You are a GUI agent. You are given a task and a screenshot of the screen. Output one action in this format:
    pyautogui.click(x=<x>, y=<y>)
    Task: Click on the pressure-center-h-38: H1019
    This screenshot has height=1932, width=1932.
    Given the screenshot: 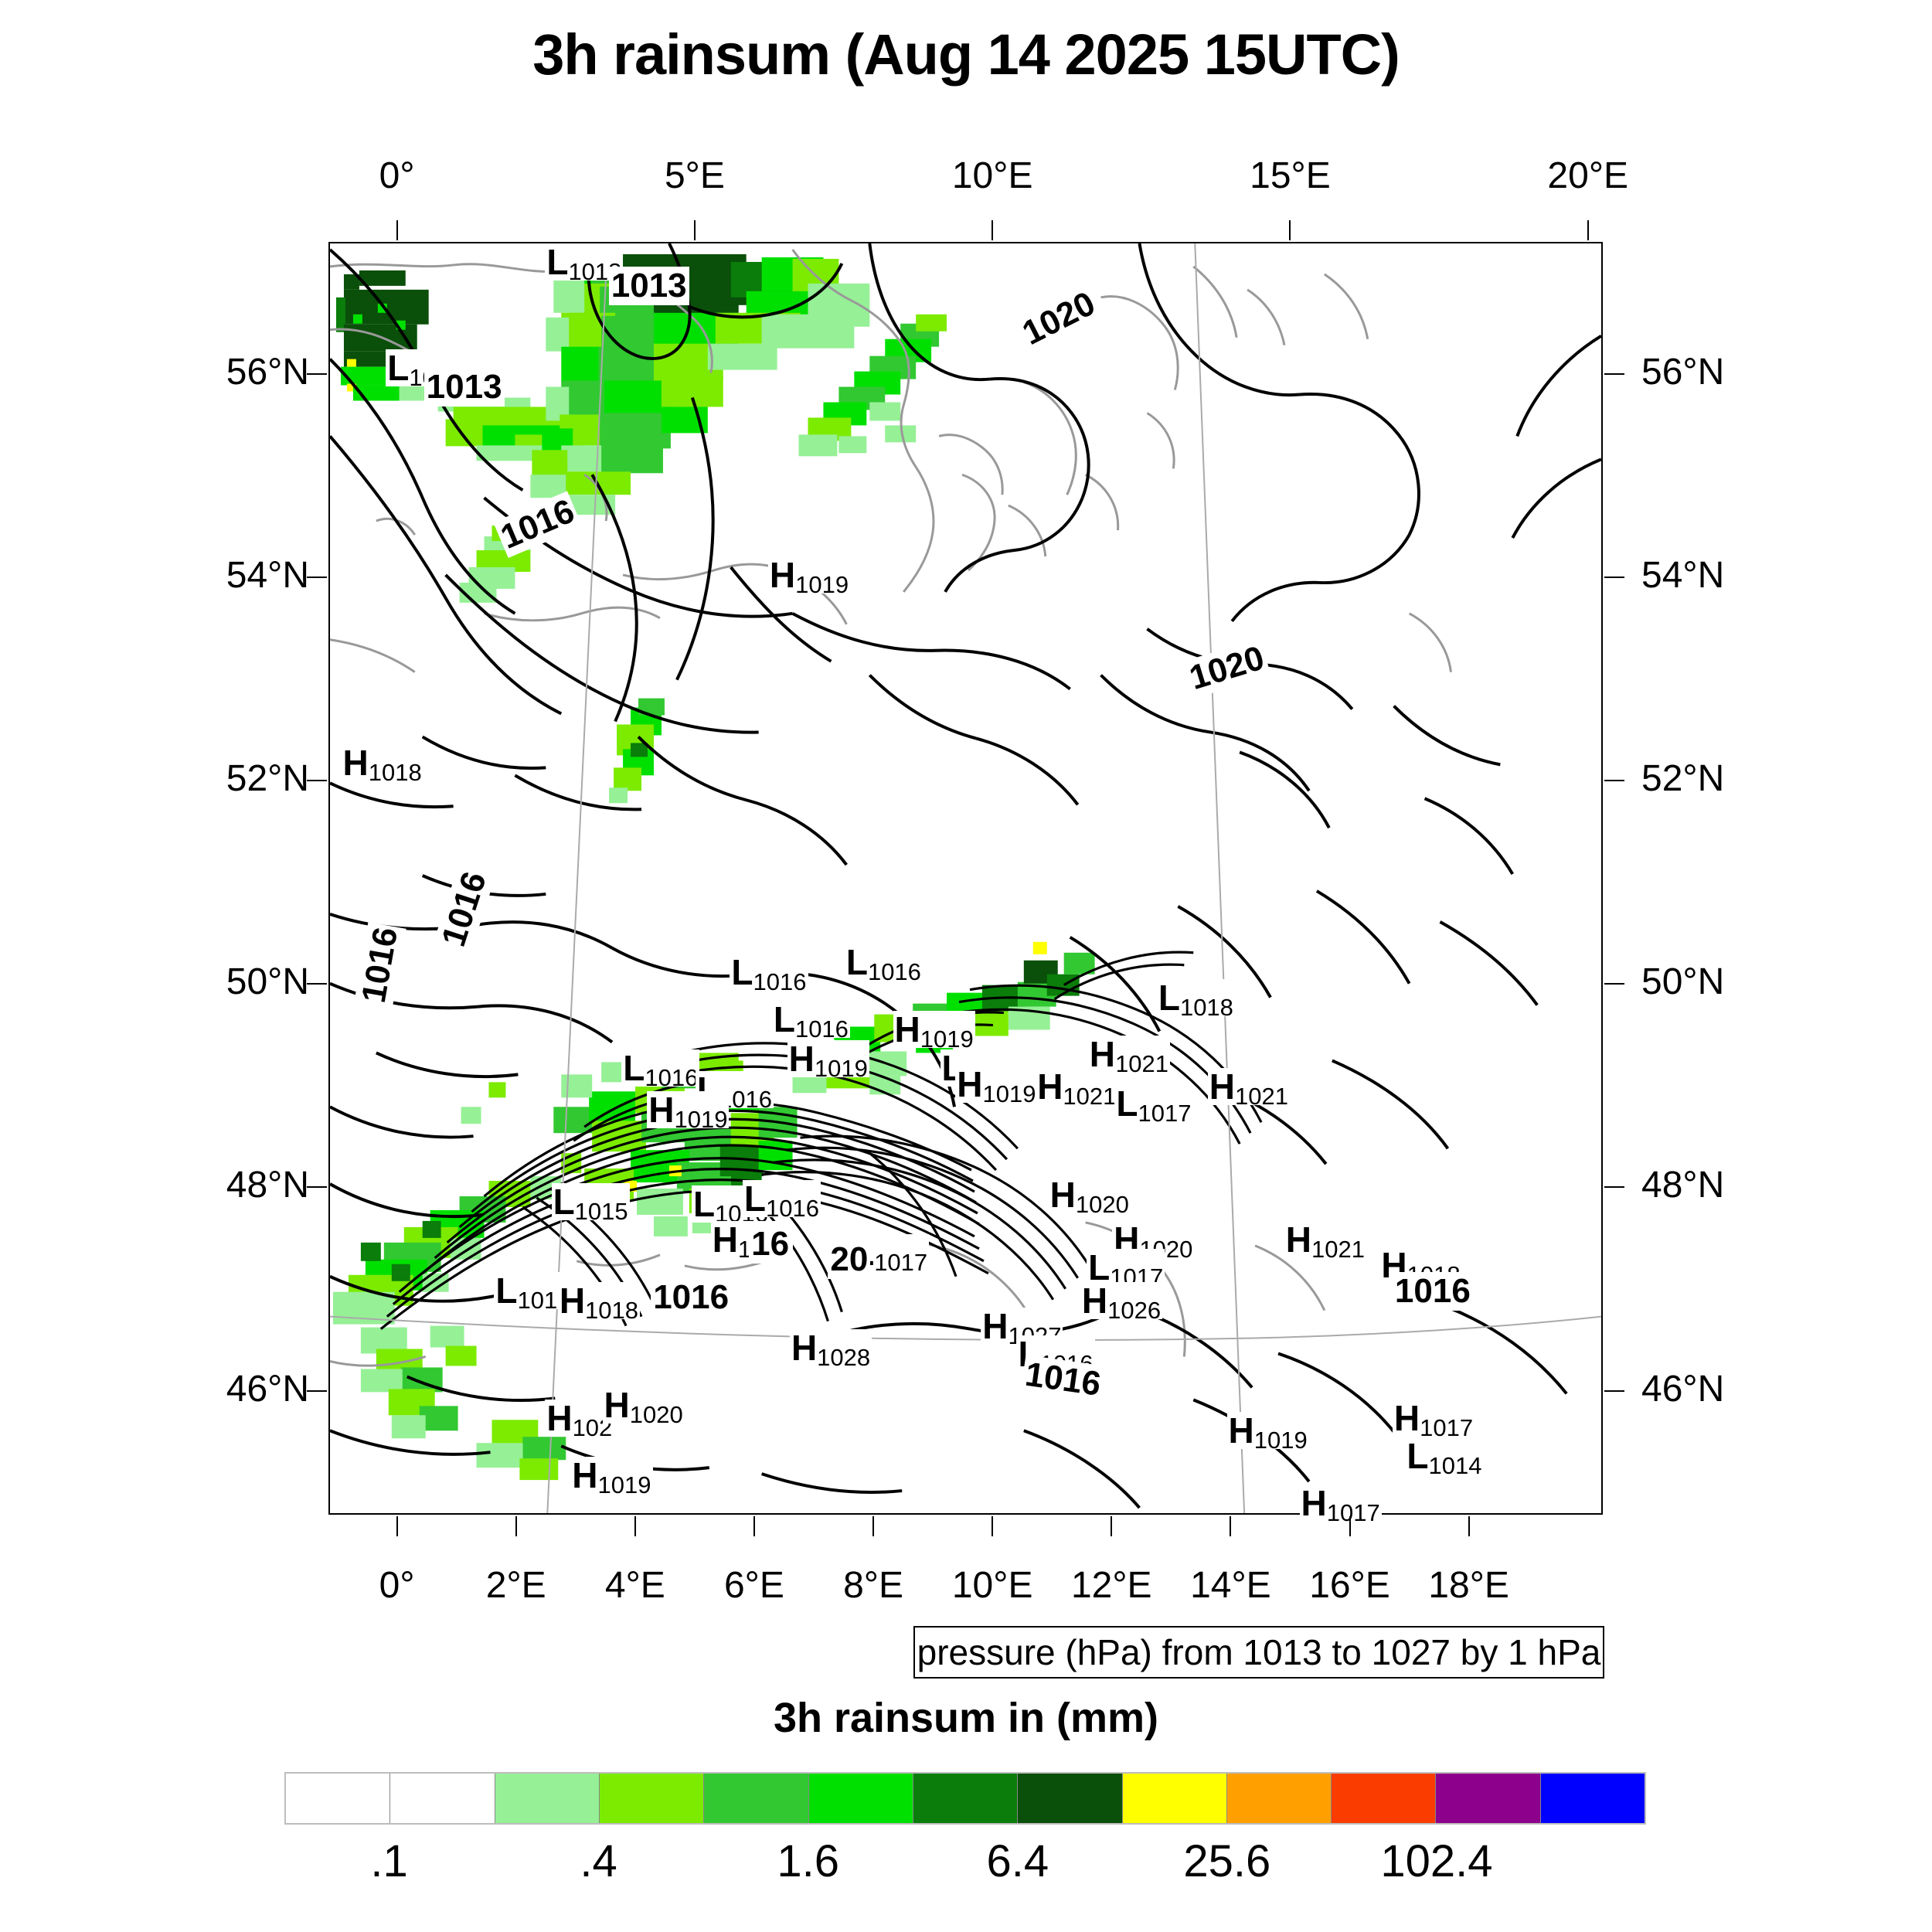 What is the action you would take?
    pyautogui.click(x=1268, y=1432)
    